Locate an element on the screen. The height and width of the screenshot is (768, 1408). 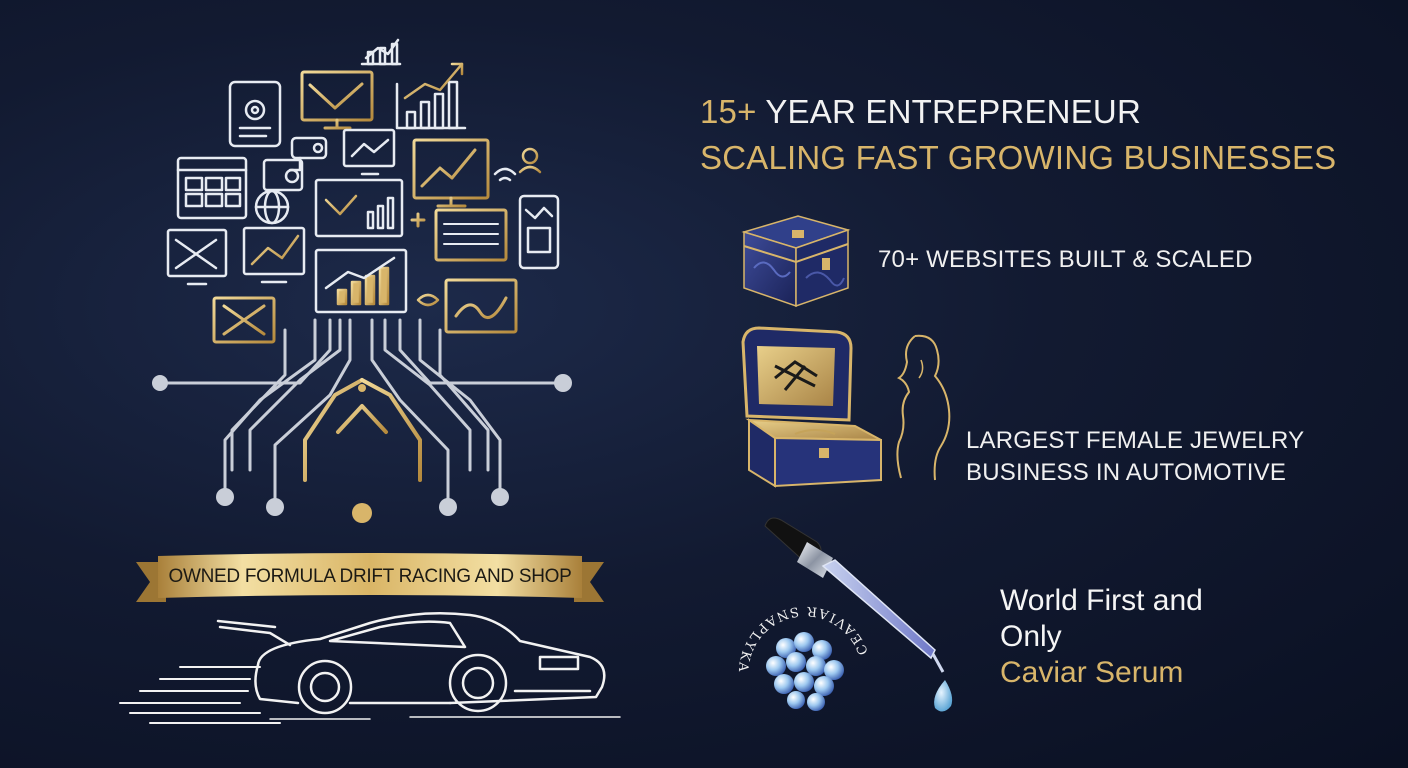
tablet-gear-icon is located at coordinates (255, 114).